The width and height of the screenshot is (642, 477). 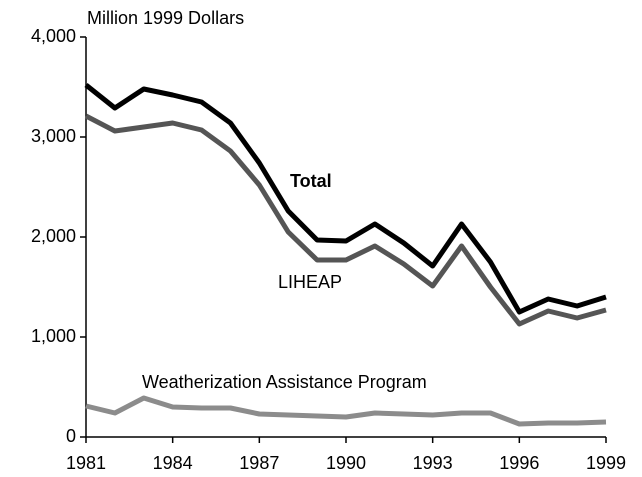 I want to click on y-tick-label: 1,000, so click(x=53, y=336).